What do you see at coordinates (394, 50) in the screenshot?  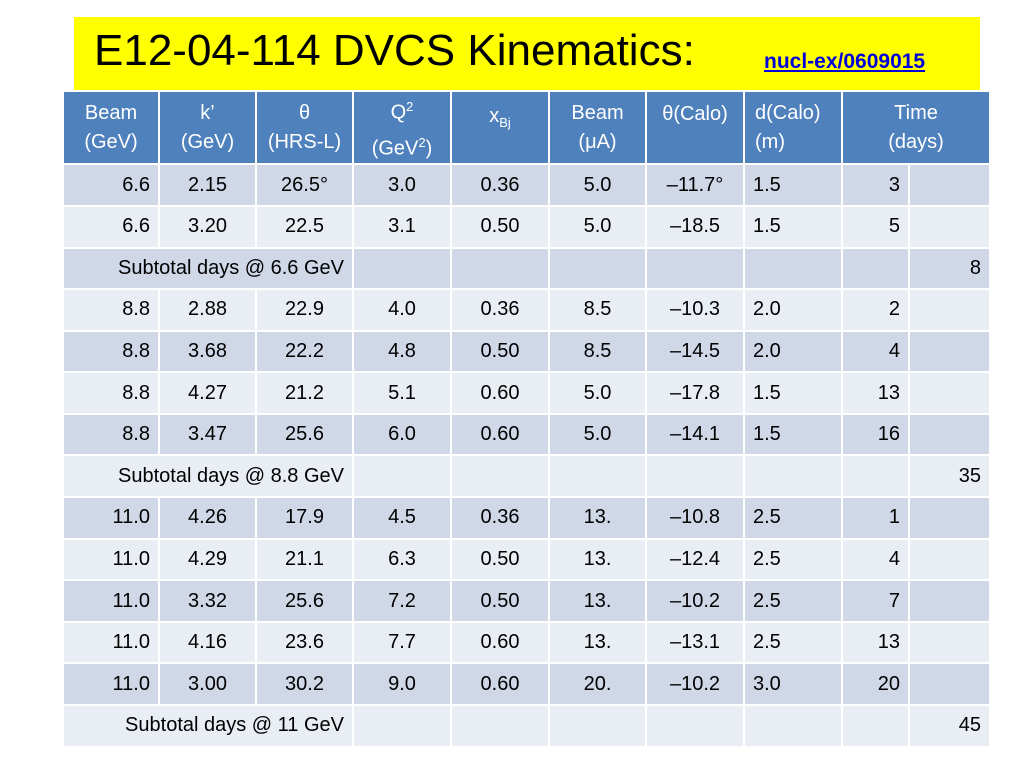 I see `page-title: E12-04-114 DVCS Kinematics:` at bounding box center [394, 50].